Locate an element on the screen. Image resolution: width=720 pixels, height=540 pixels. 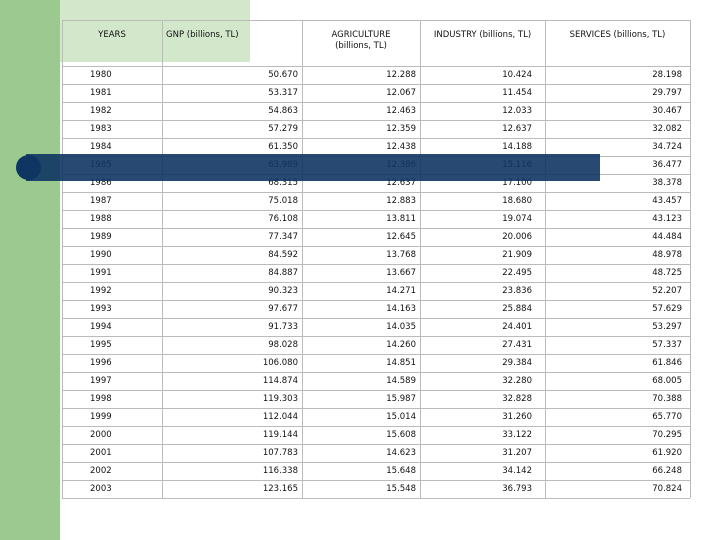
value-cell: 14.851 is located at coordinates (401, 363).